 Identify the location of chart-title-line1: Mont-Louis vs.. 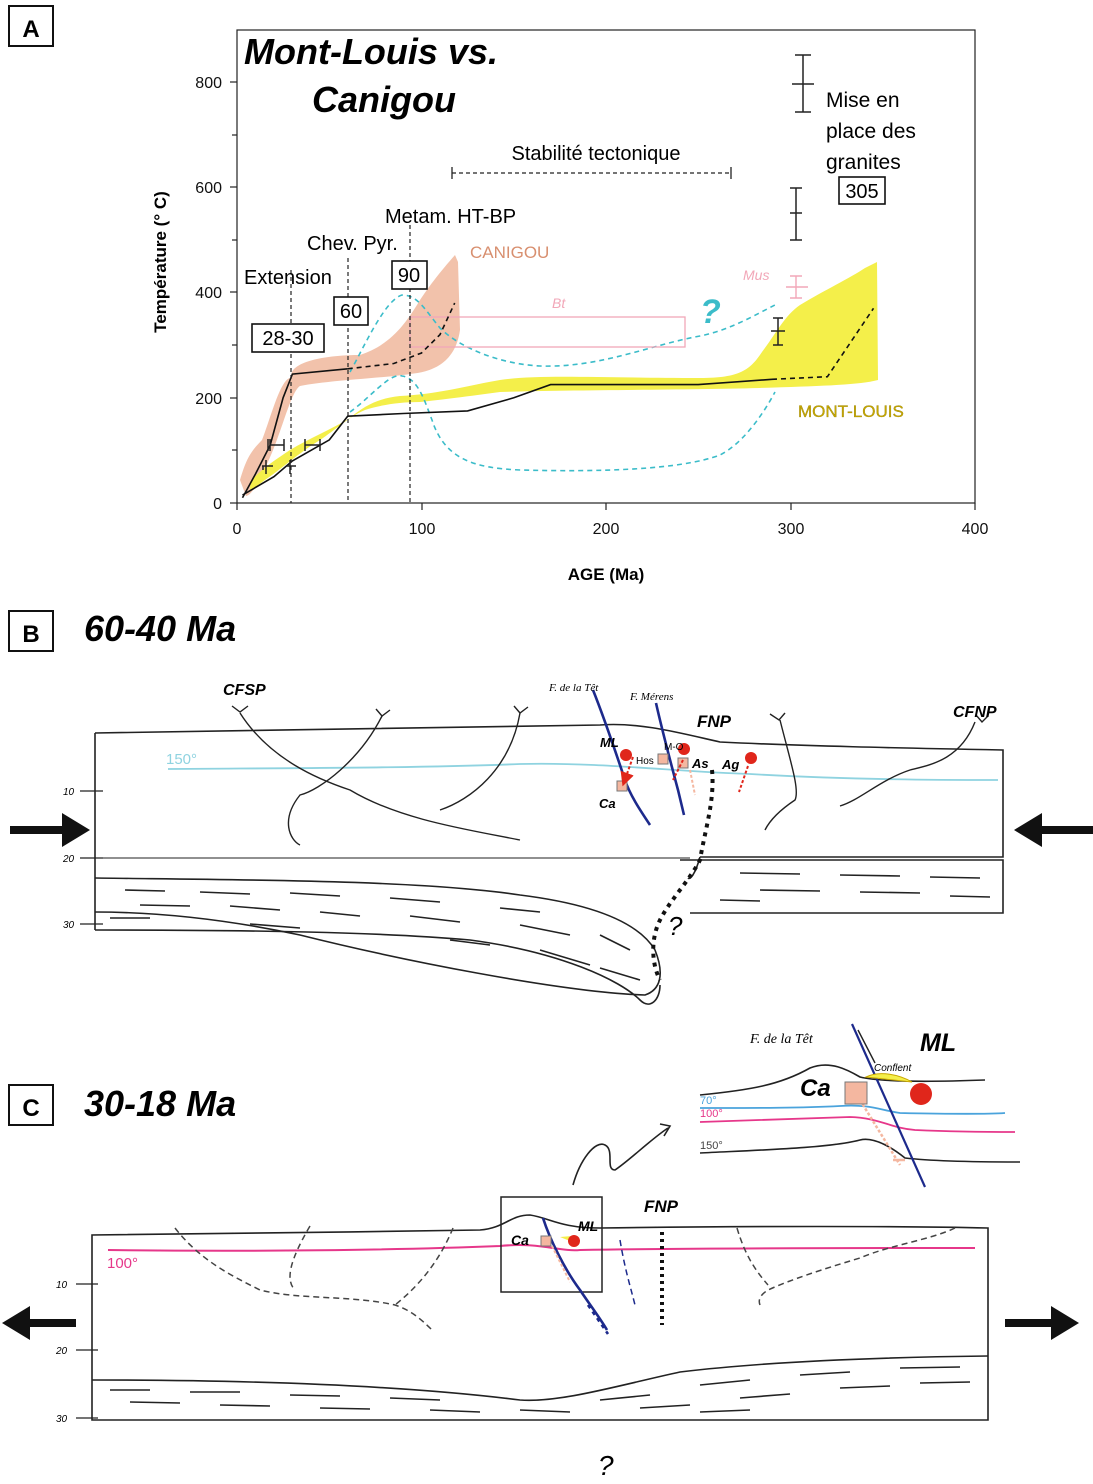
(371, 51).